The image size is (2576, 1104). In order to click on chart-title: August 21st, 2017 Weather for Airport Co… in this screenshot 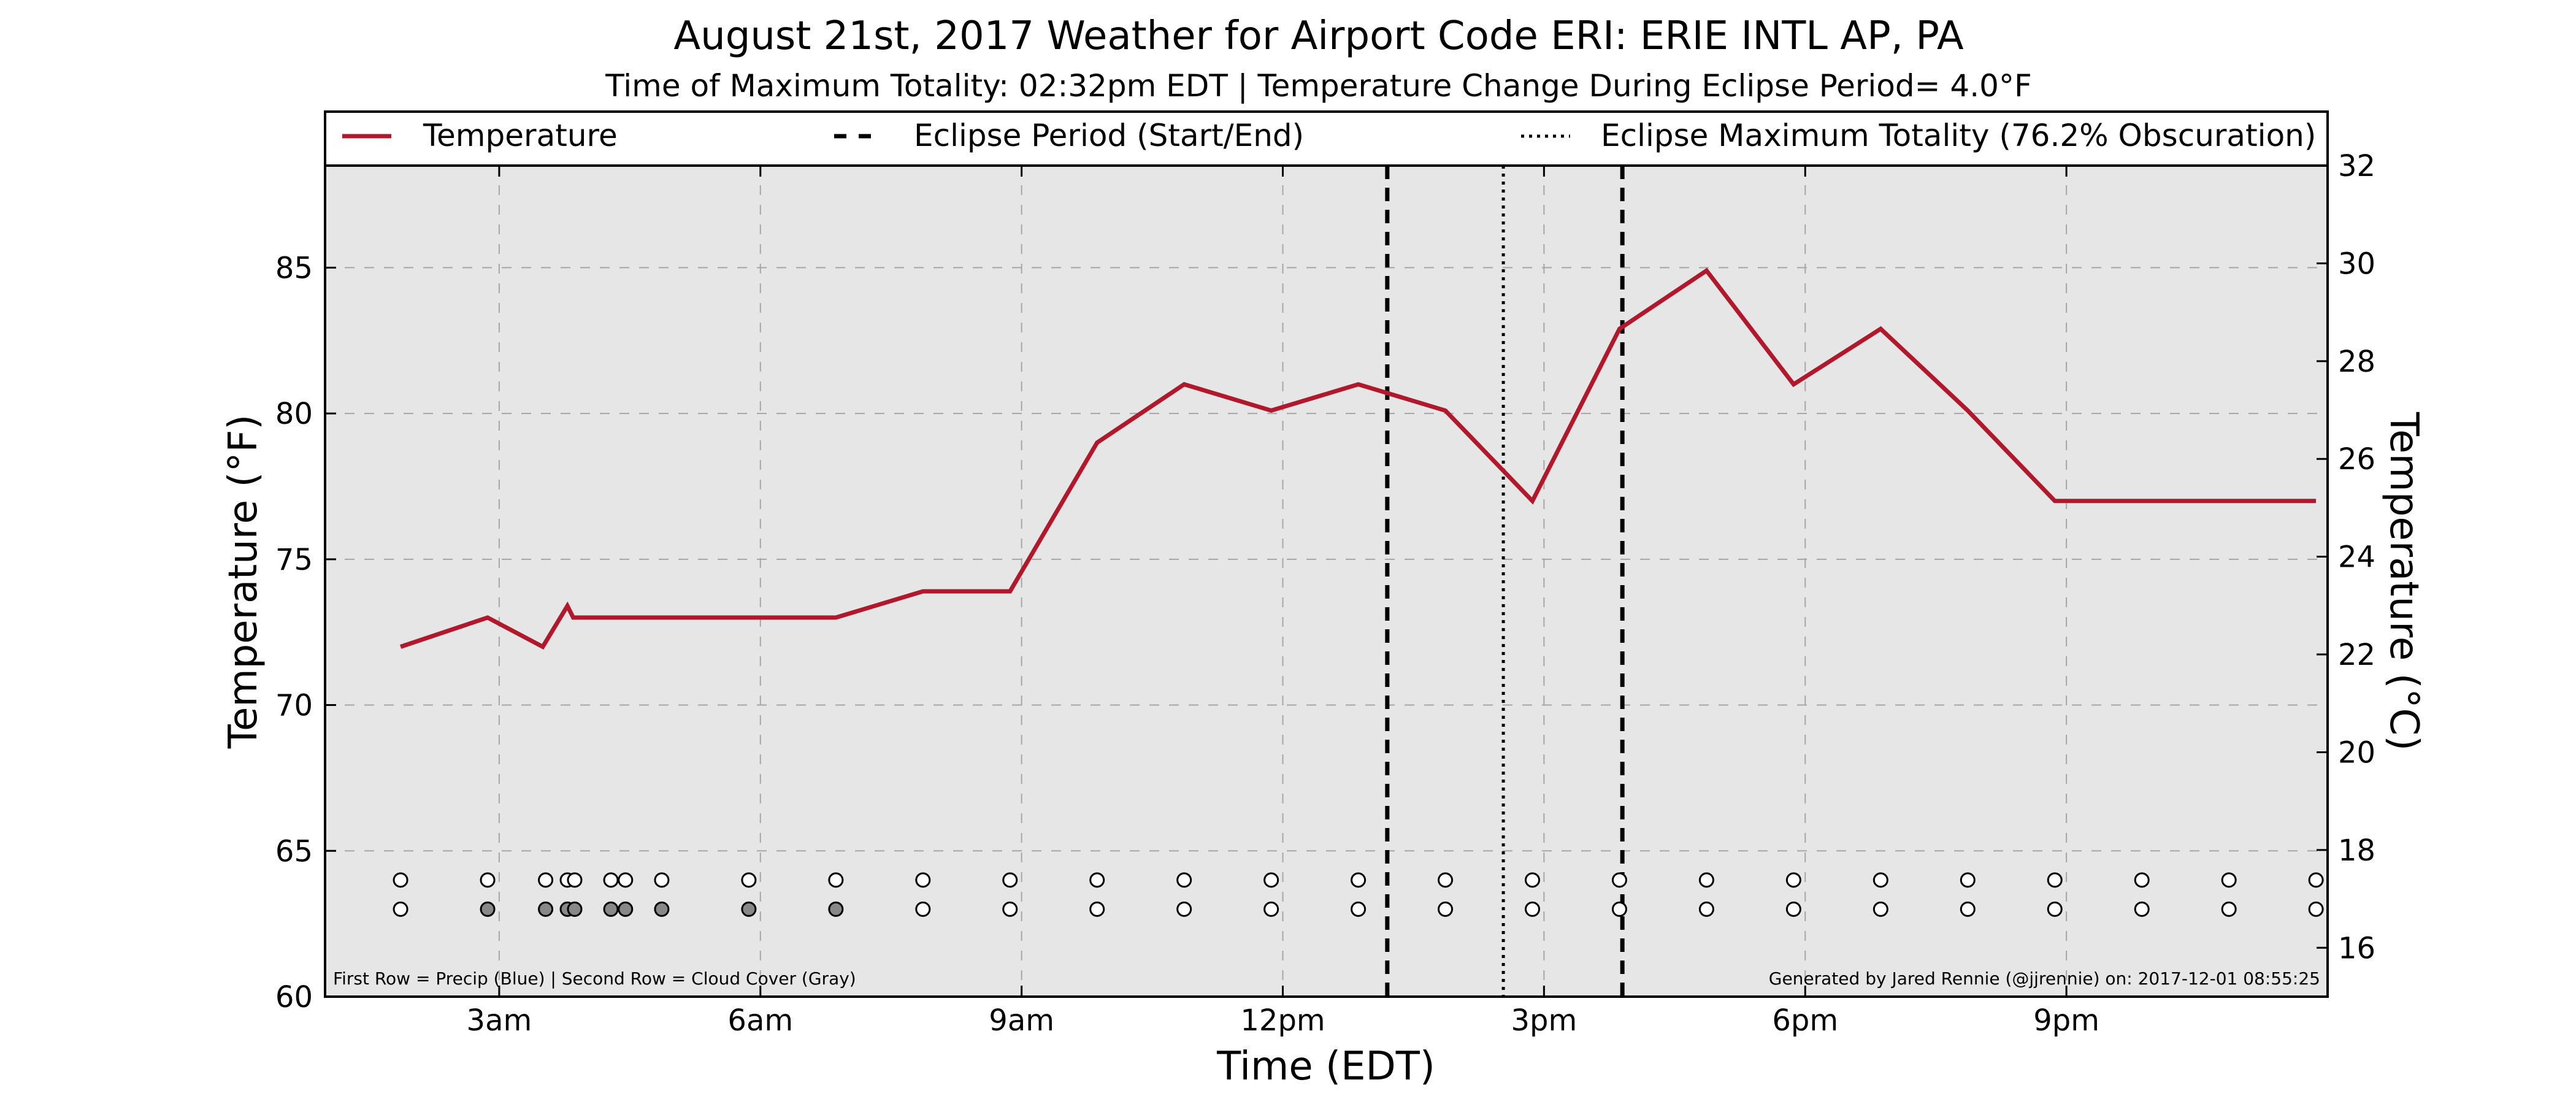, I will do `click(1318, 36)`.